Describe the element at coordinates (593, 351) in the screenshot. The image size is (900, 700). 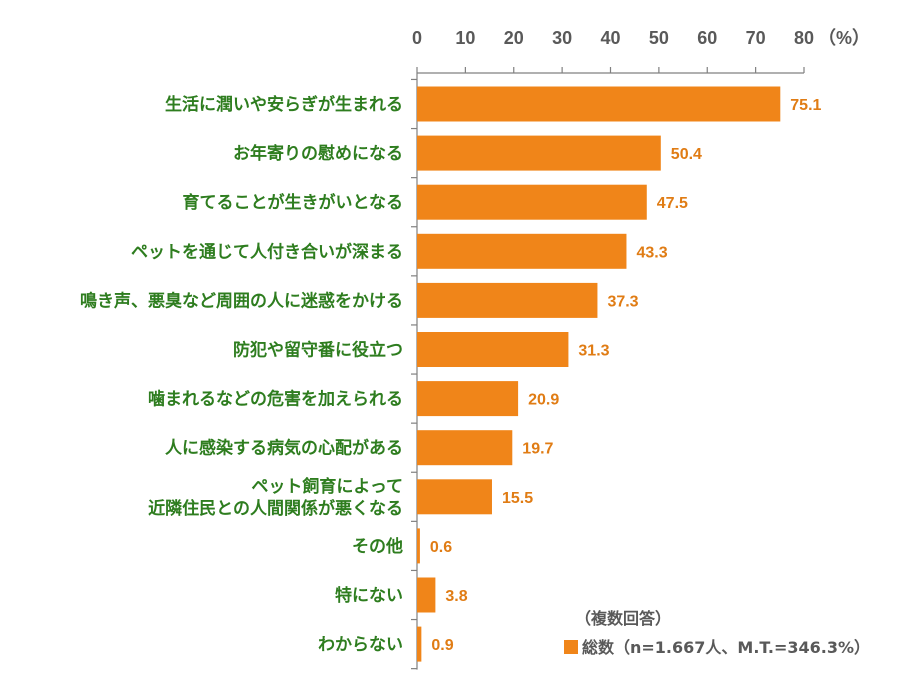
I see `data-label: 31.3` at that location.